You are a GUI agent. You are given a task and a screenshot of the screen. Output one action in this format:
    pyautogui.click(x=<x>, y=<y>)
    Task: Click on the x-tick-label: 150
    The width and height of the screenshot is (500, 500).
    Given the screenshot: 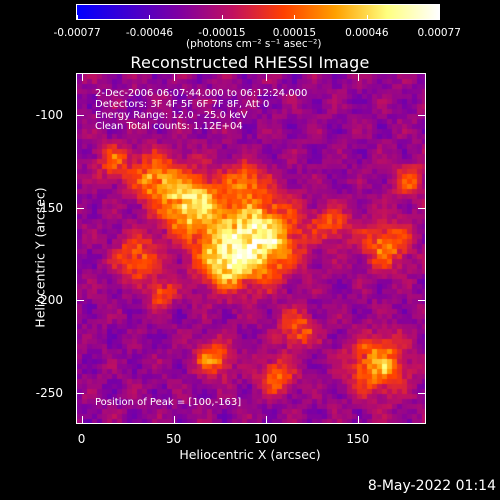 What is the action you would take?
    pyautogui.click(x=358, y=439)
    